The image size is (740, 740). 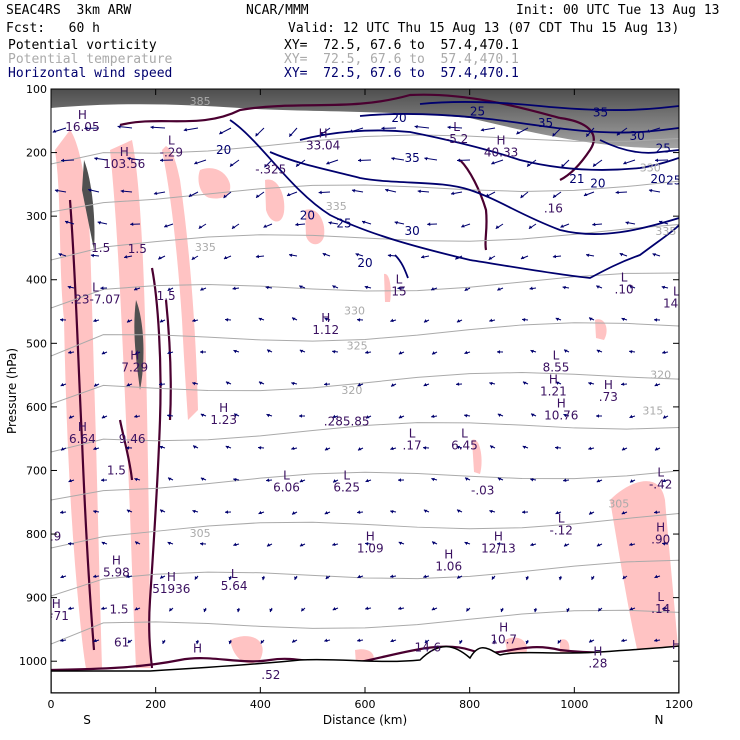 What do you see at coordinates (33, 661) in the screenshot?
I see `y-tick-label: 1000` at bounding box center [33, 661].